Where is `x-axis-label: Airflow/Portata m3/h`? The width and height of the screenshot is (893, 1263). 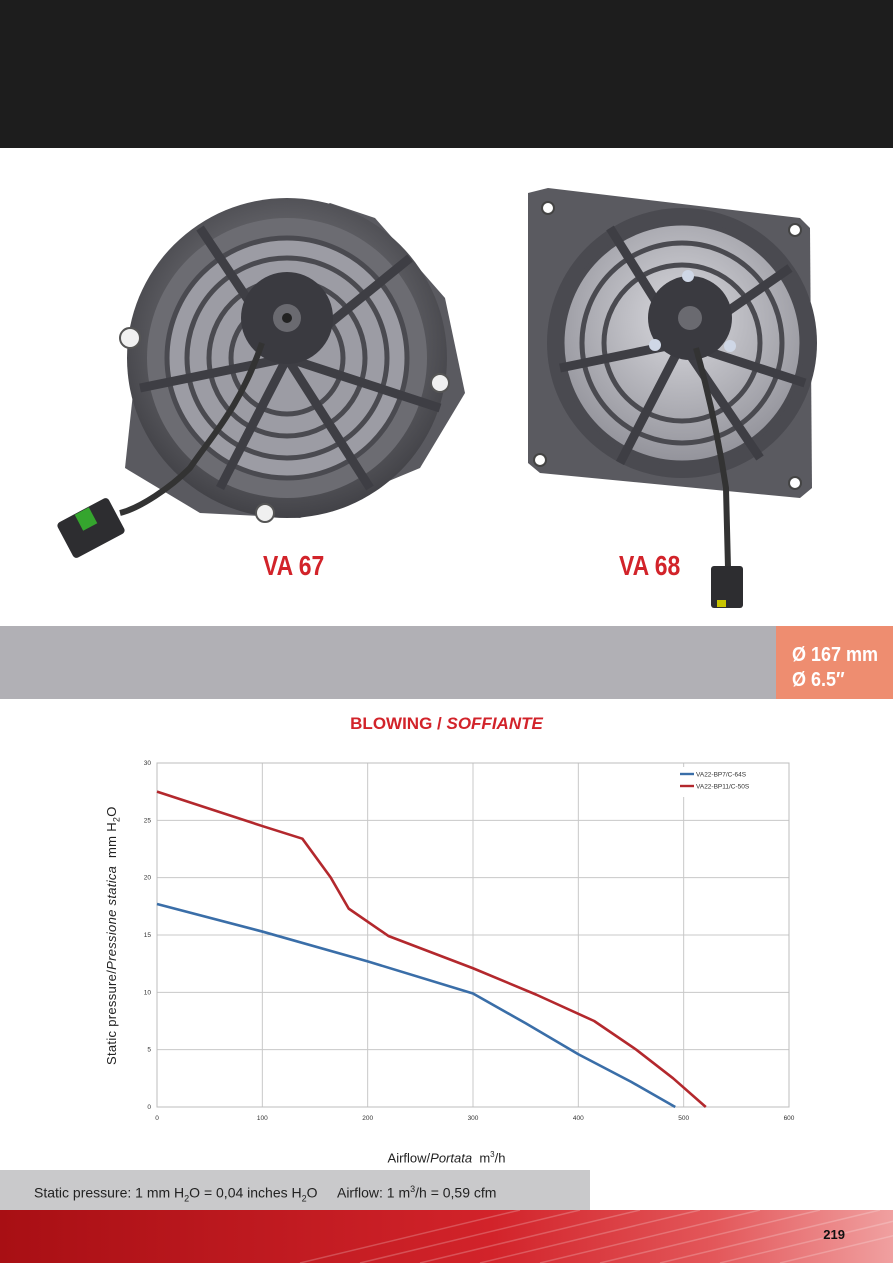 x-axis-label: Airflow/Portata m3/h is located at coordinates (446, 1158).